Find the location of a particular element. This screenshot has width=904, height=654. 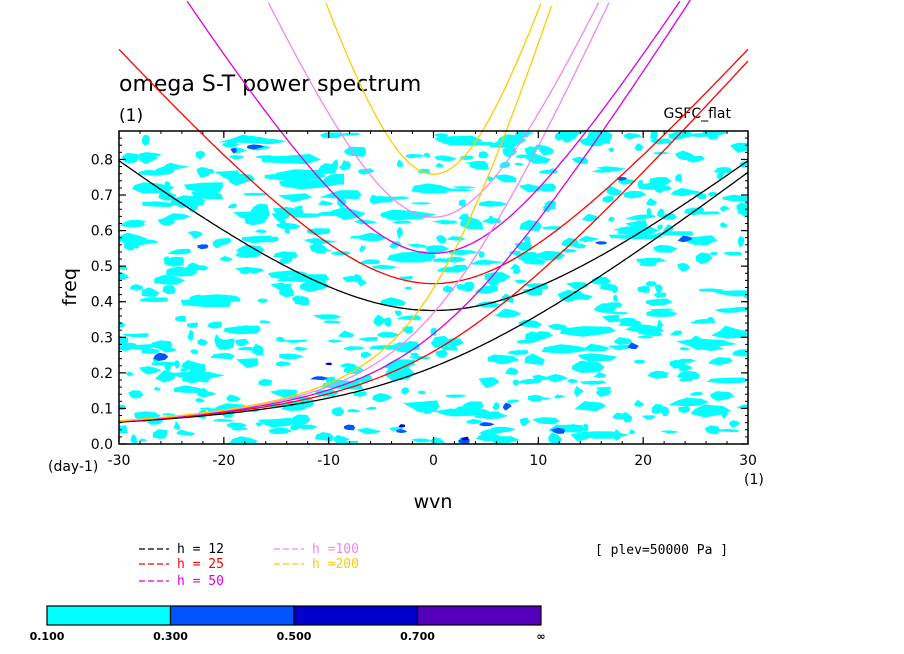

colorbar-segment is located at coordinates (109, 615).